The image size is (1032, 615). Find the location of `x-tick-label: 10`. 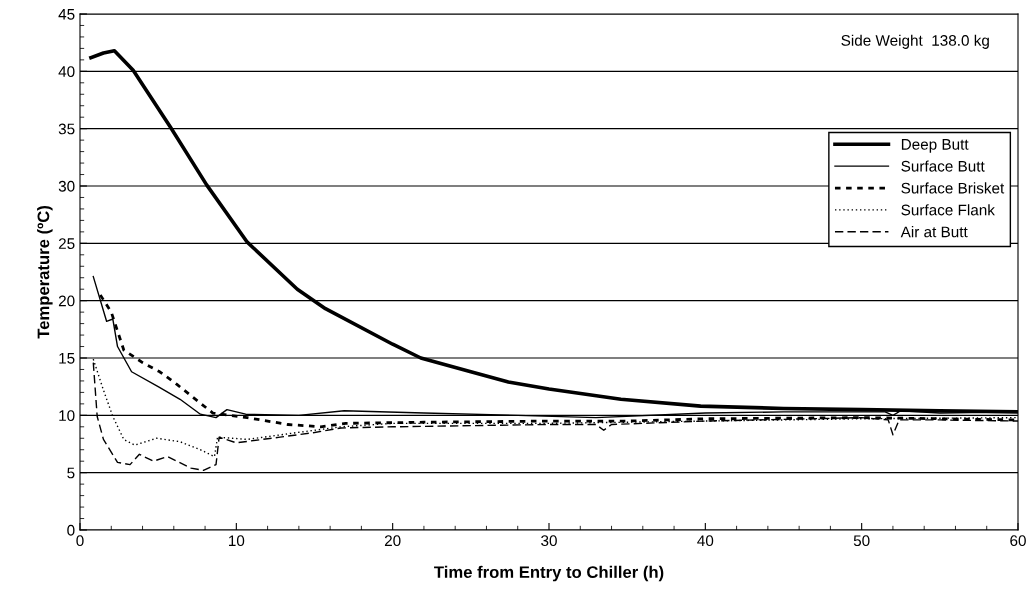

x-tick-label: 10 is located at coordinates (237, 541).